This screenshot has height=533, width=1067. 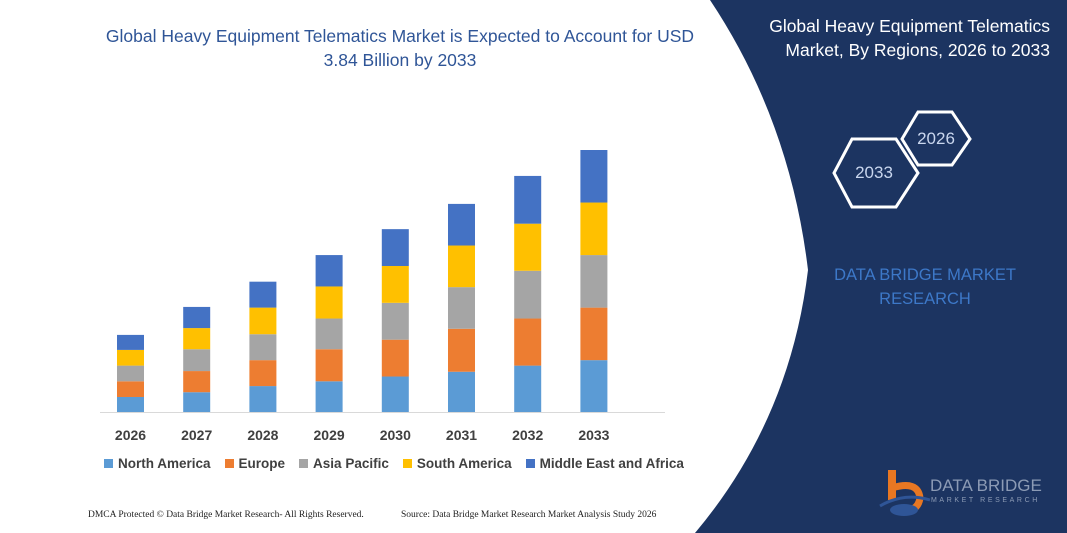 I want to click on legend-label: North America, so click(x=164, y=463).